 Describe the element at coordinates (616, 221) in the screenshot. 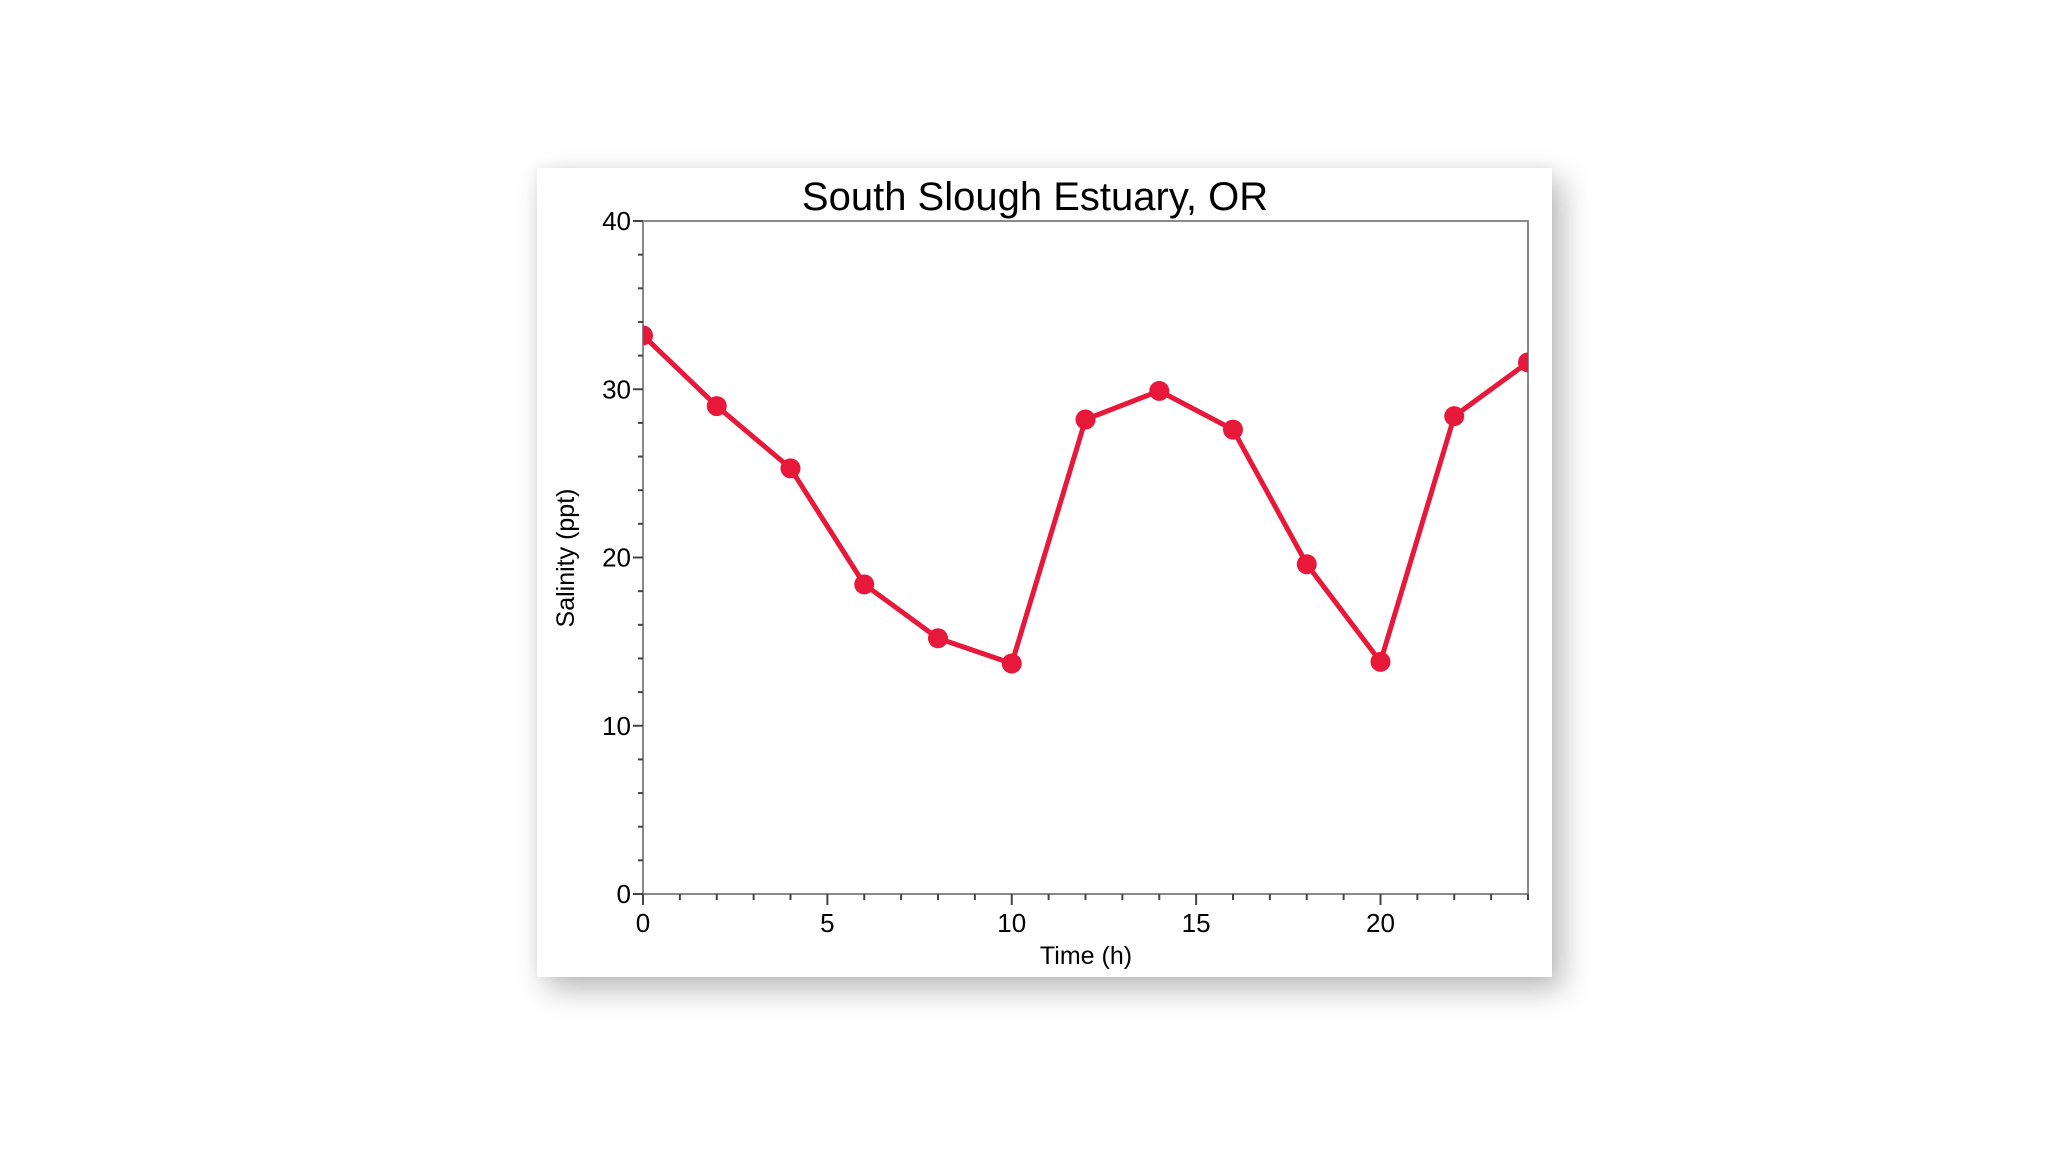

I see `y-tick-label: 40` at that location.